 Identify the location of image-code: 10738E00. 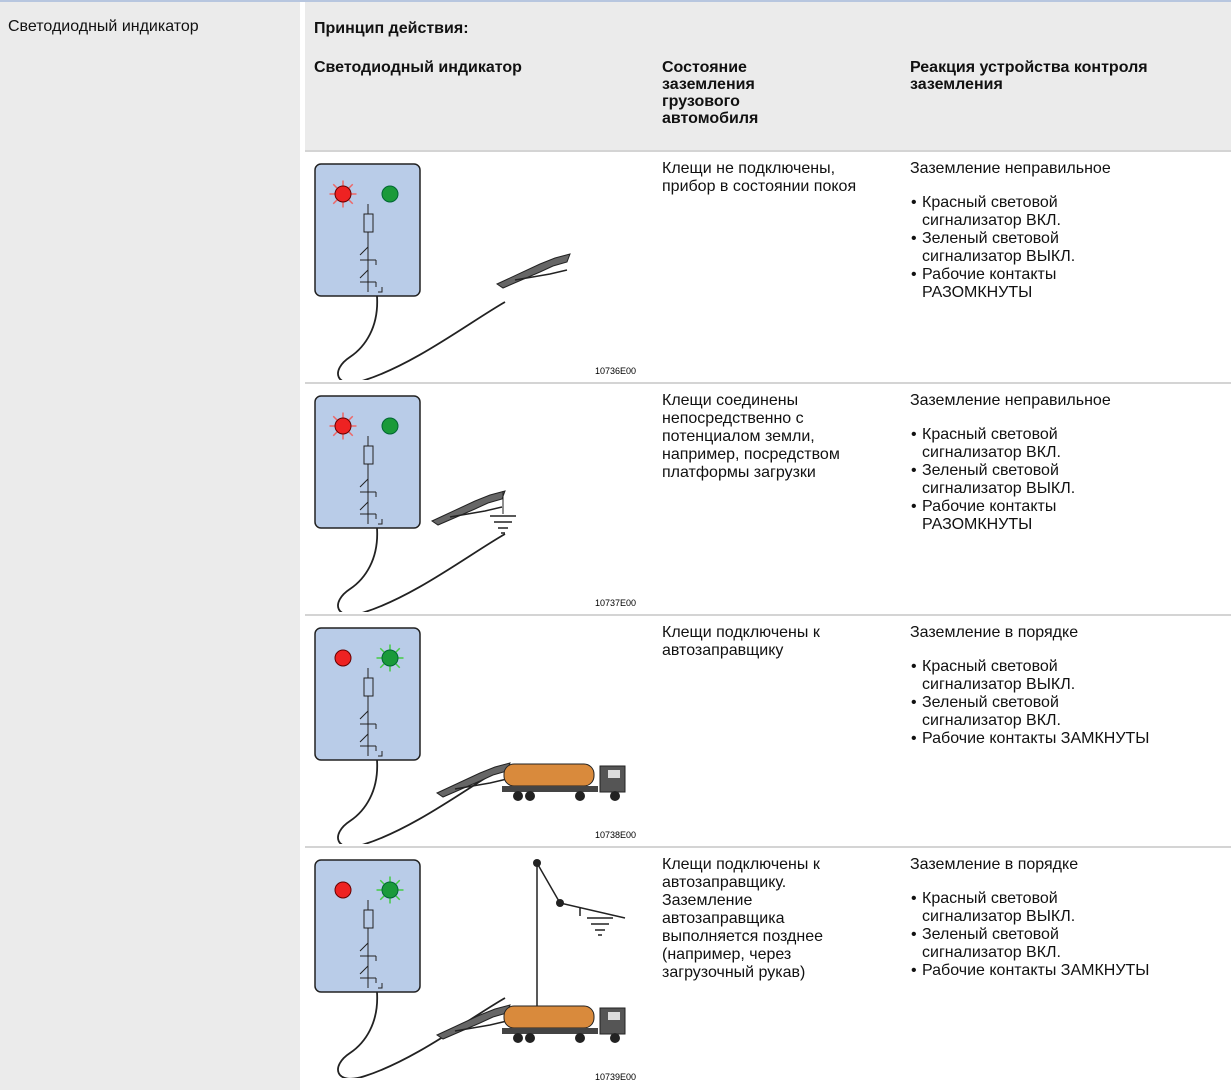
(615, 835).